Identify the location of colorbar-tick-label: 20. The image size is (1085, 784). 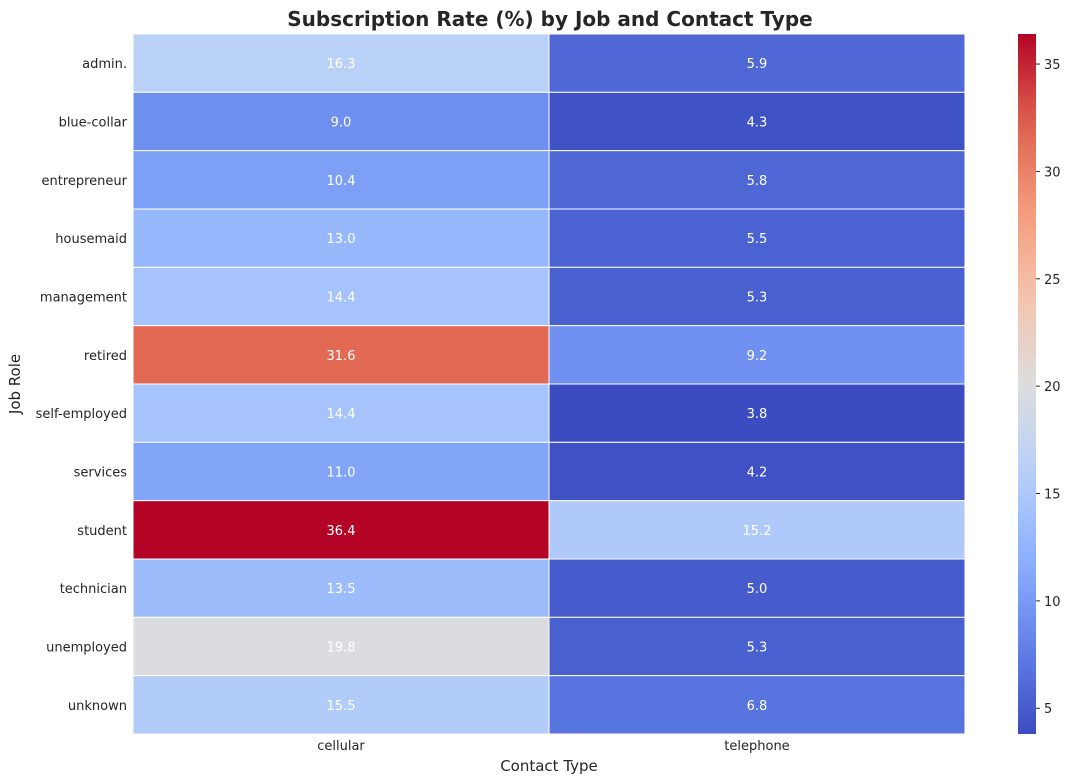
(1052, 387).